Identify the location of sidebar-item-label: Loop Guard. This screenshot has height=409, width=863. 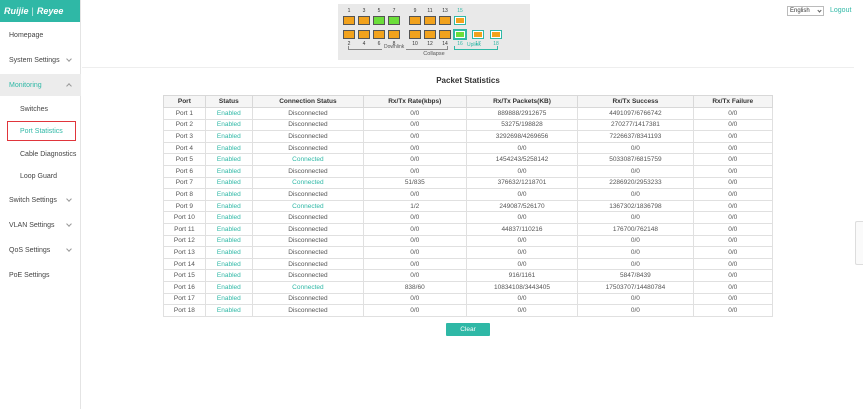
(38, 176).